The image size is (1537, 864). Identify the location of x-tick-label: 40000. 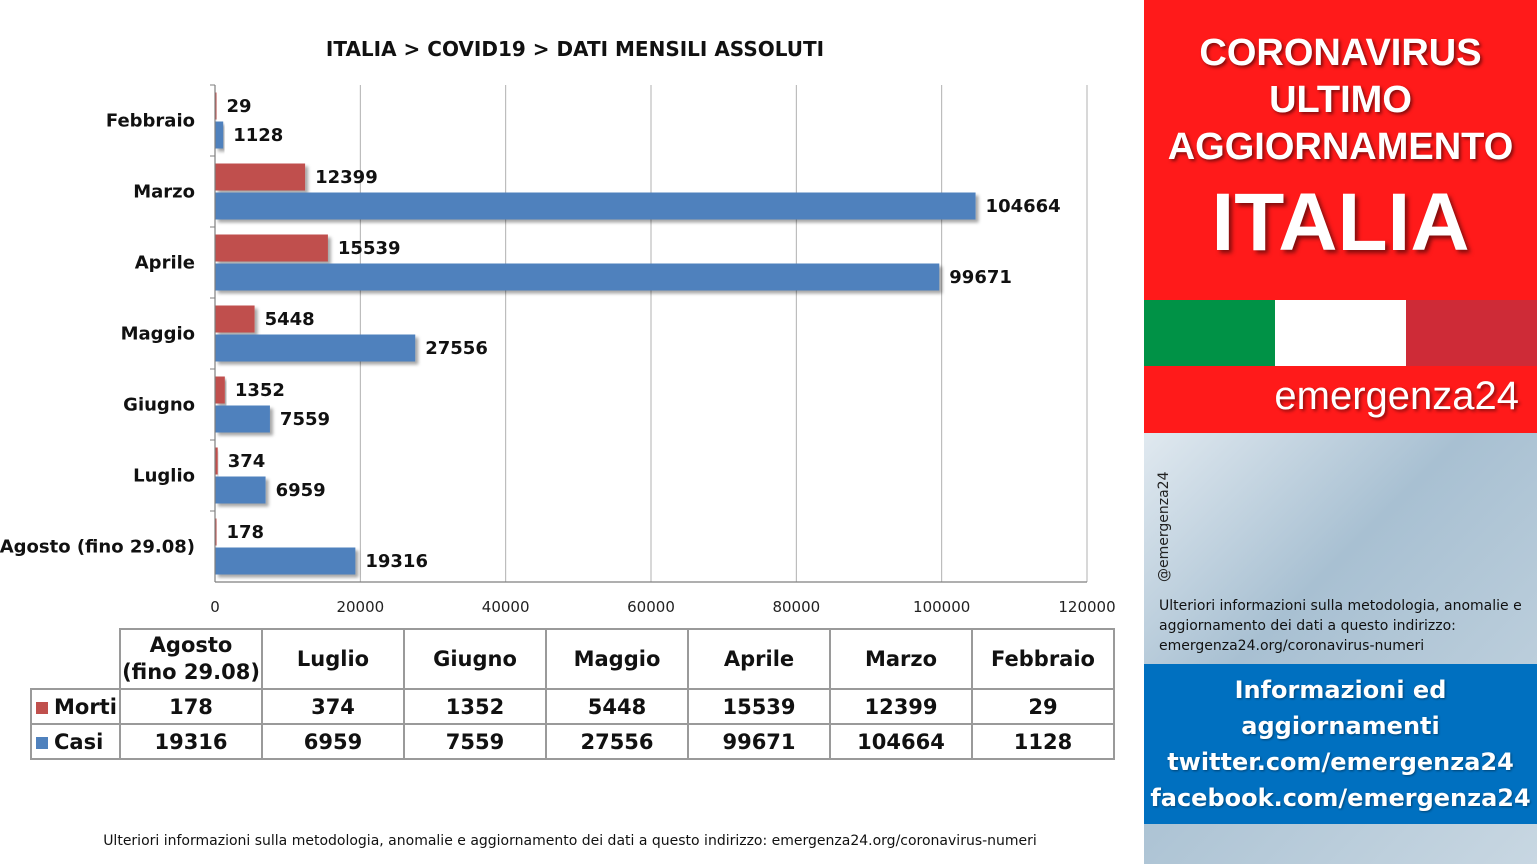
(506, 607).